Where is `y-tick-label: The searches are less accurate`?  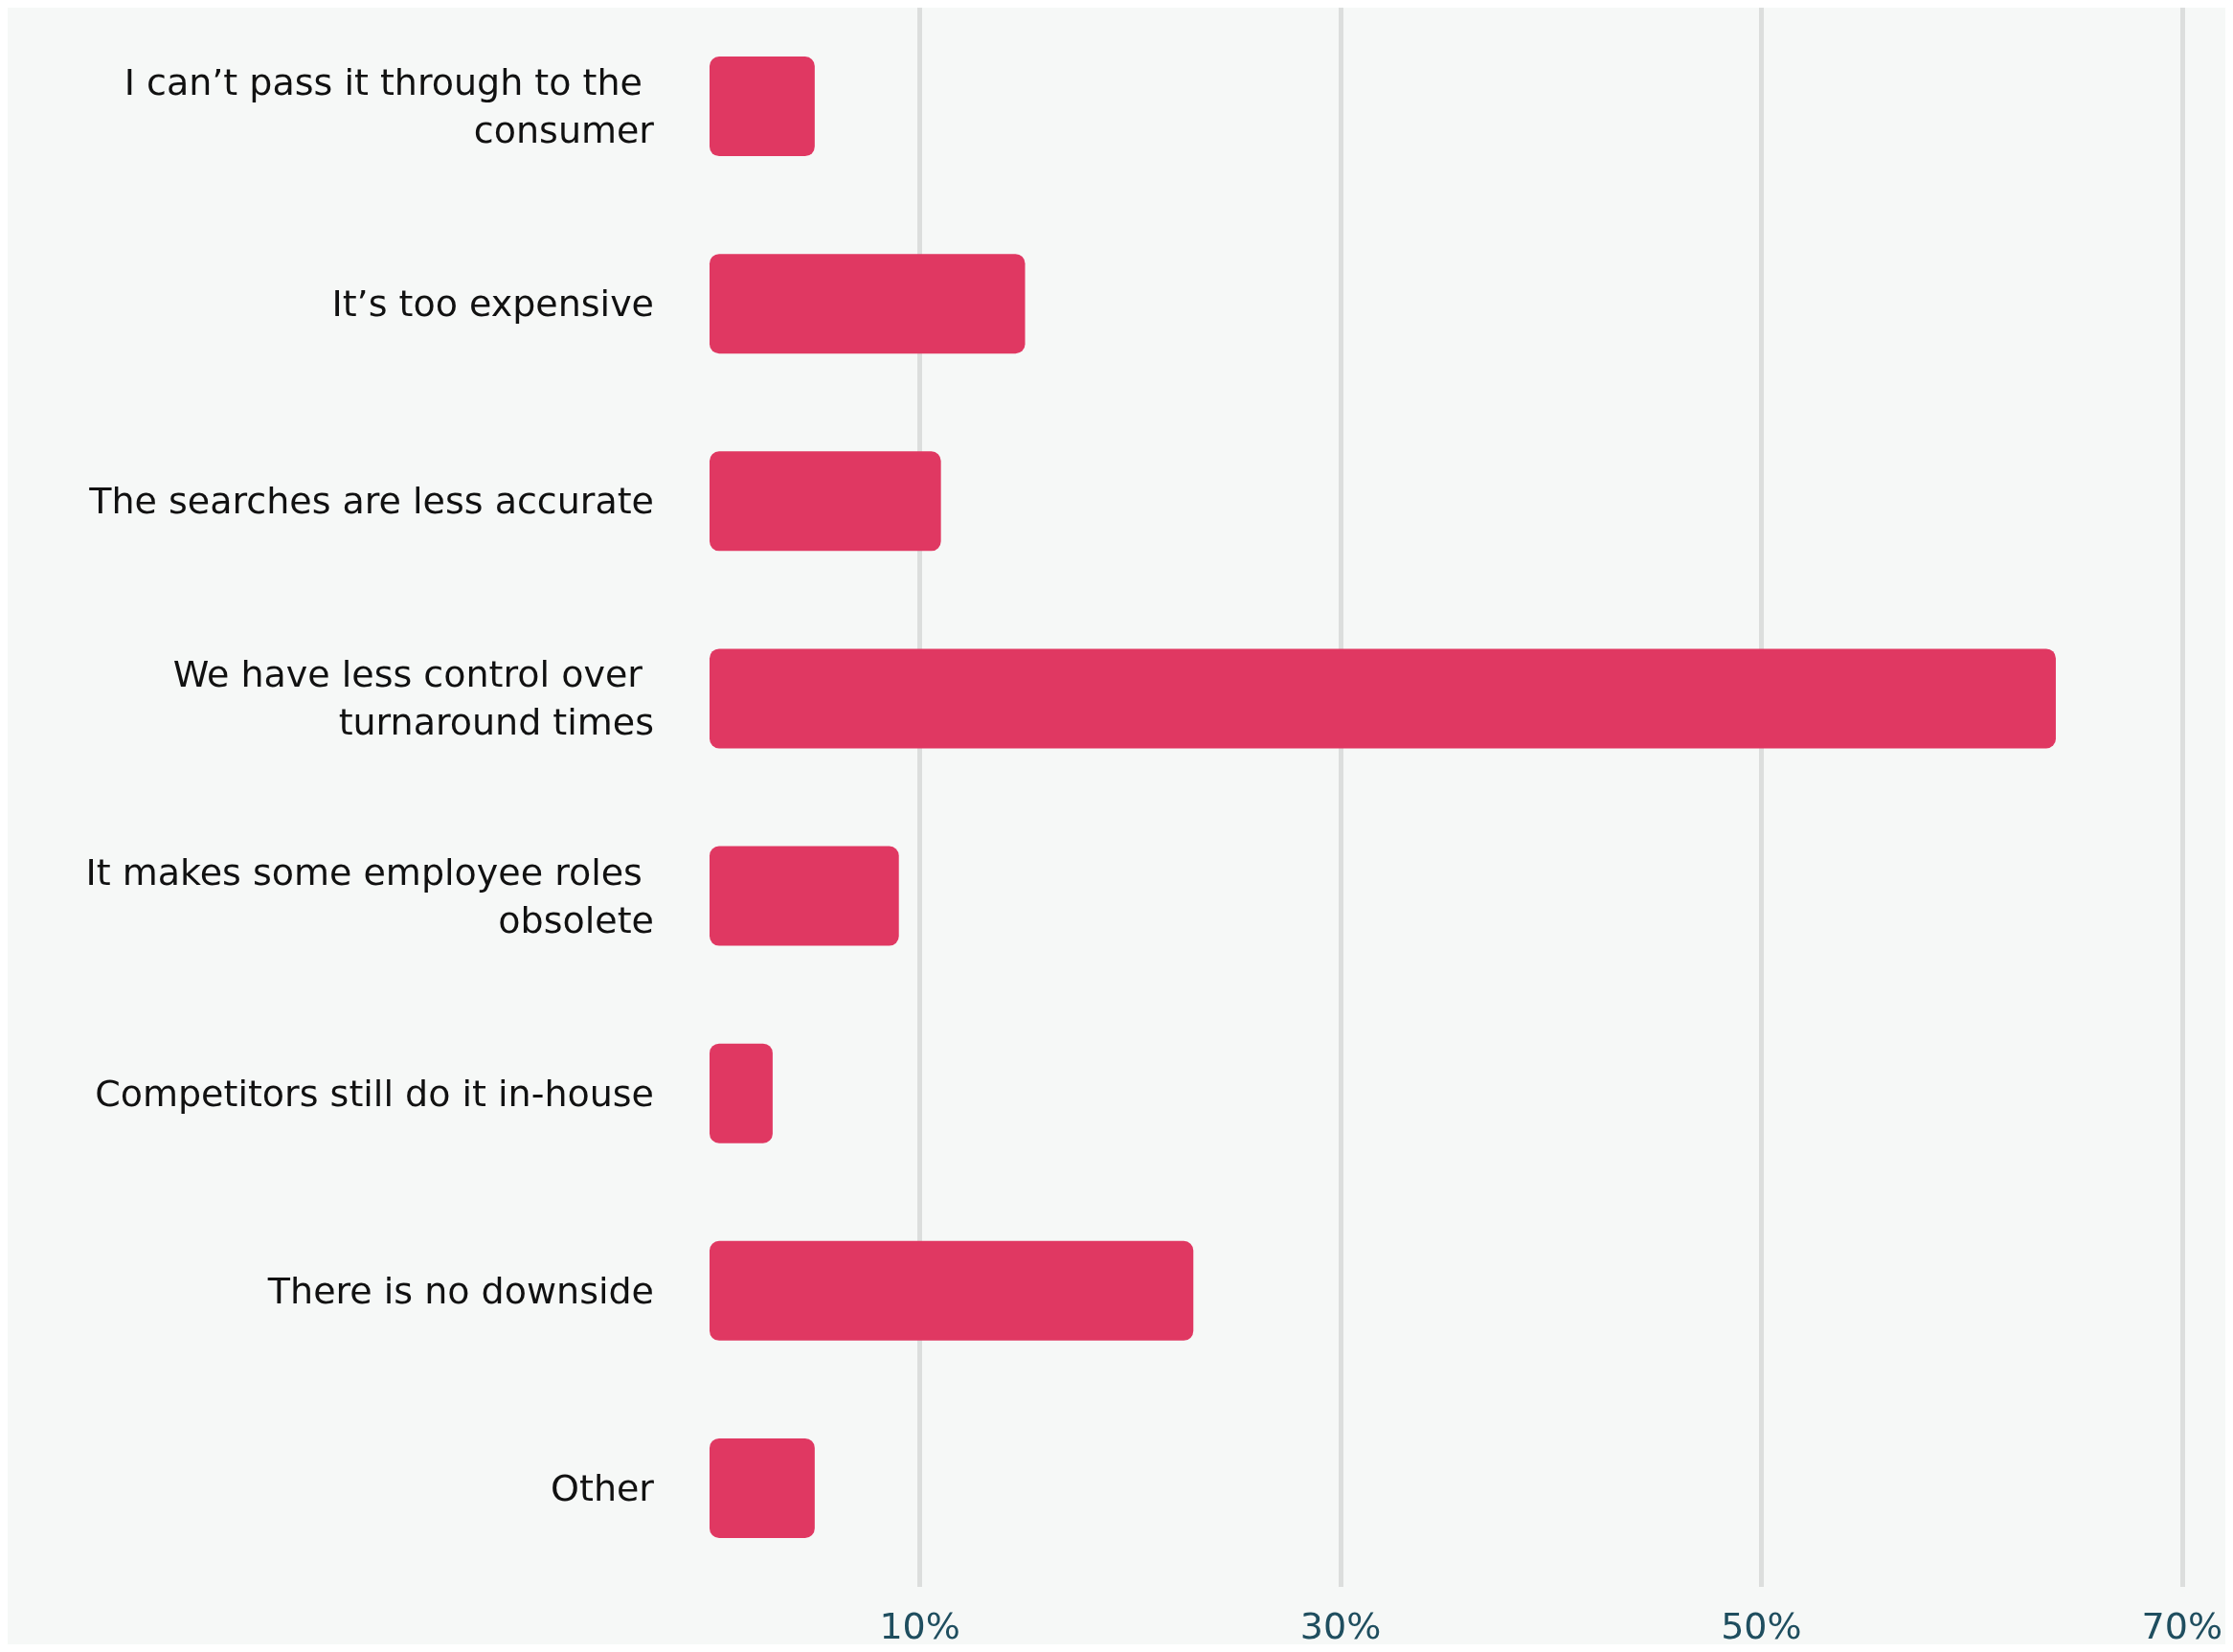
y-tick-label: The searches are less accurate is located at coordinates (371, 502).